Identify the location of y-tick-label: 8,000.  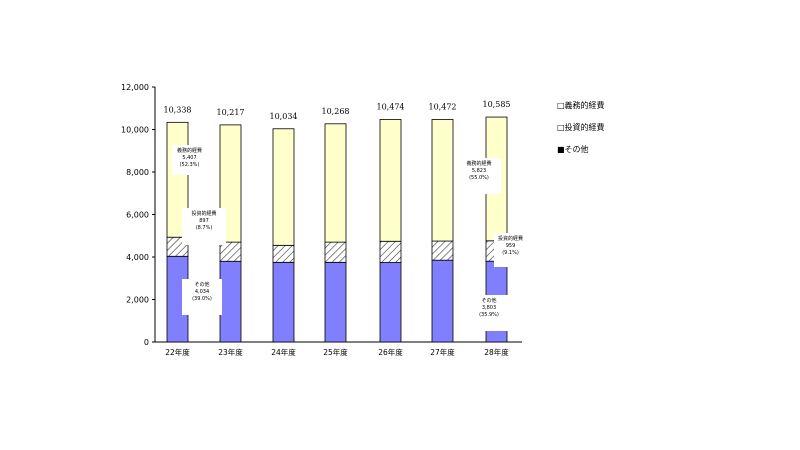
(137, 172).